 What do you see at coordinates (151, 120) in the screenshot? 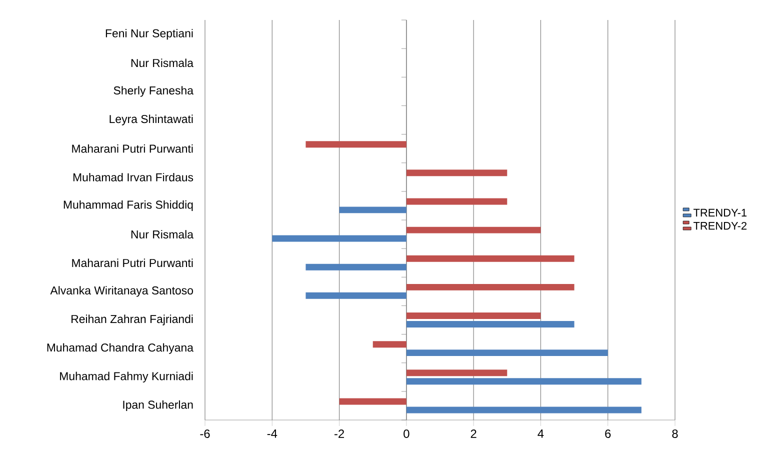
I see `y-tick-label: Leyra Shintawati` at bounding box center [151, 120].